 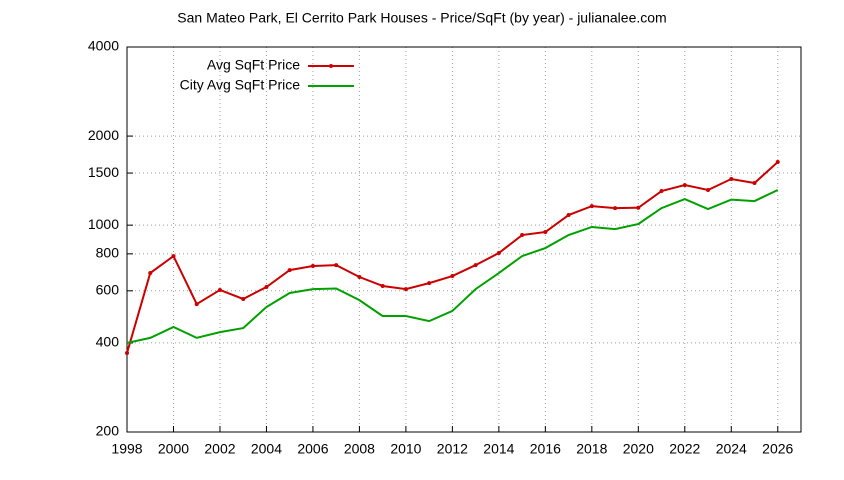 What do you see at coordinates (498, 449) in the screenshot?
I see `x-tick-label: 2014` at bounding box center [498, 449].